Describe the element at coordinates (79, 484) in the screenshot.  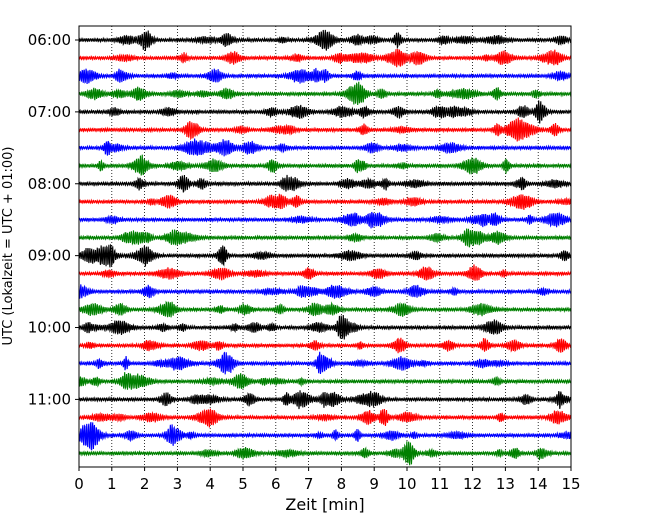
I see `x-tick-label-0: 0` at that location.